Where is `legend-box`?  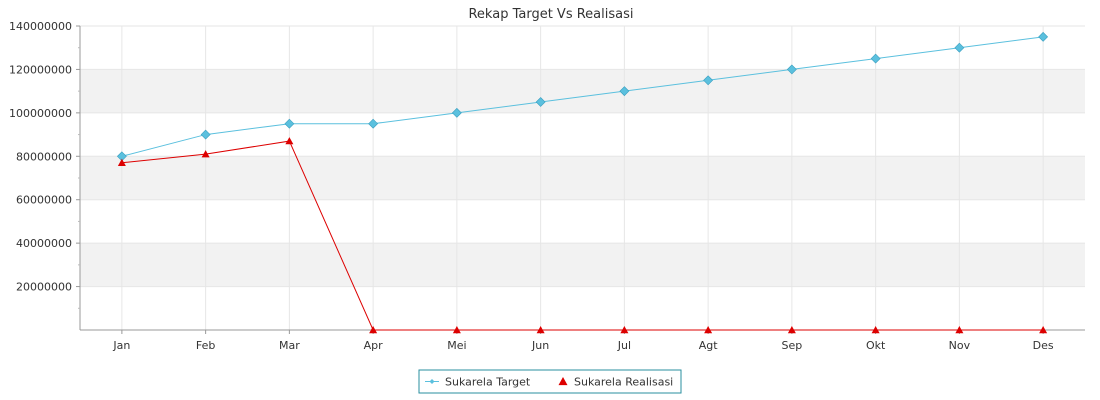
legend-box is located at coordinates (550, 381).